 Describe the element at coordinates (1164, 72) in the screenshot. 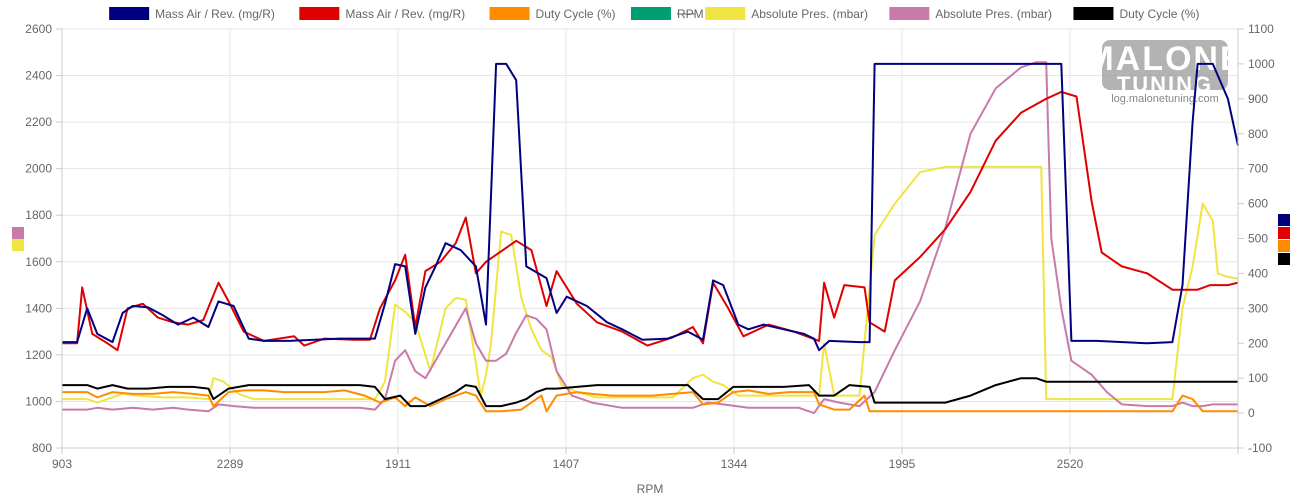

I see `watermark: MALONE TUNING log.malonetuning.com` at that location.